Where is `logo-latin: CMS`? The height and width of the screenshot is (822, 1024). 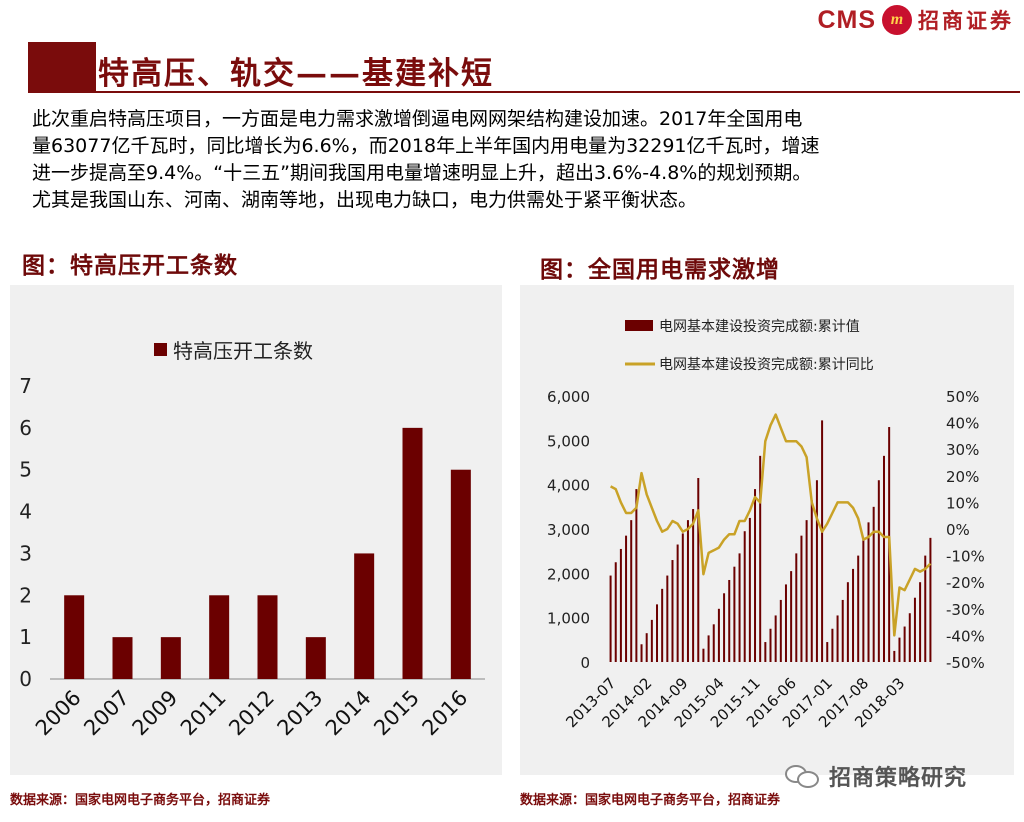 logo-latin: CMS is located at coordinates (846, 19).